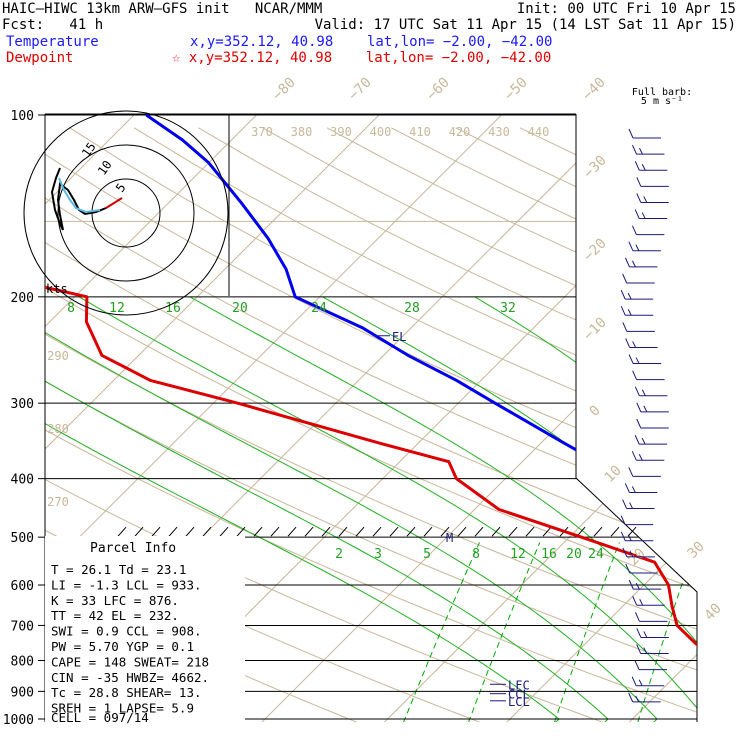 This screenshot has width=740, height=740. What do you see at coordinates (58, 356) in the screenshot?
I see `theta-label-left: 290` at bounding box center [58, 356].